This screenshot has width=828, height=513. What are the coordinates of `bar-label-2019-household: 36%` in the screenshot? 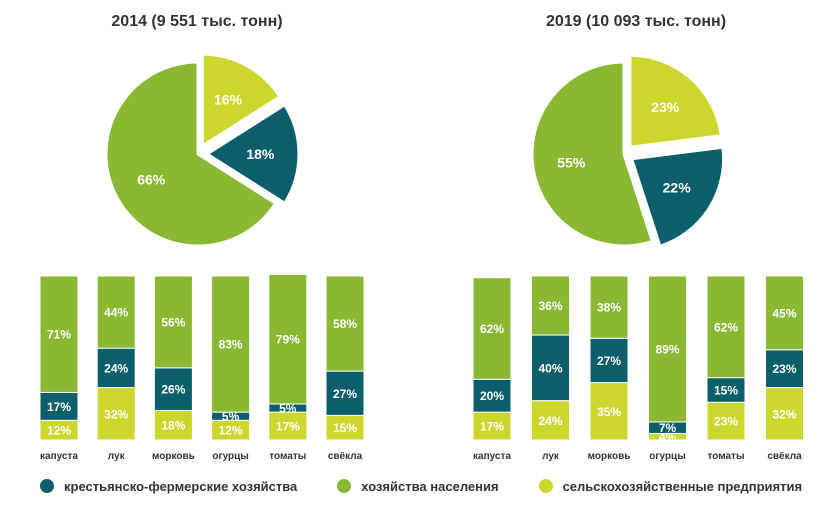 It's located at (550, 306).